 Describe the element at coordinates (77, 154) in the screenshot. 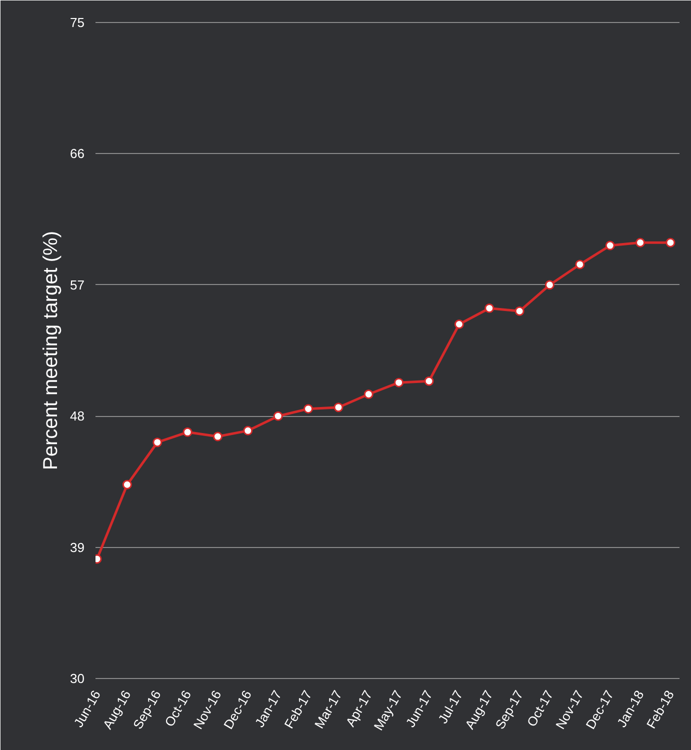

I see `y-tick-label: 66` at that location.